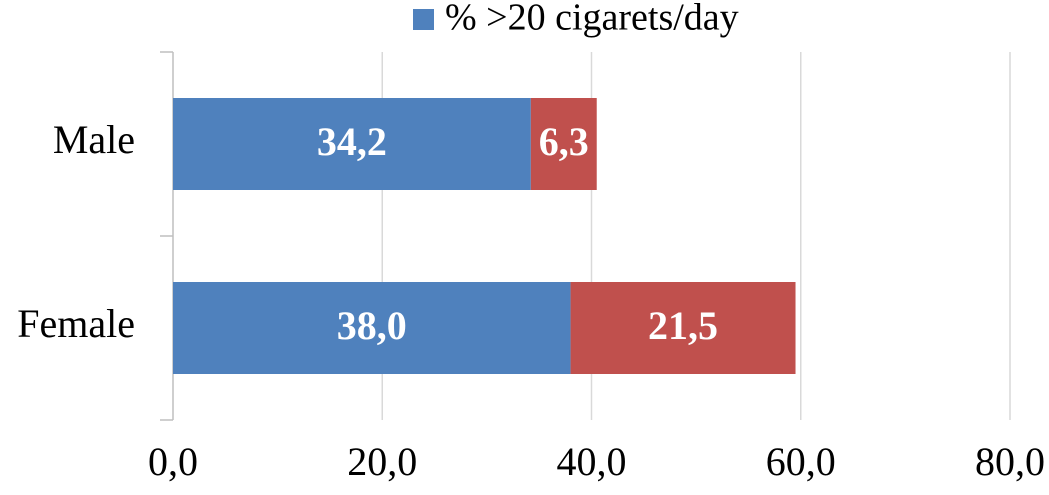 The width and height of the screenshot is (1049, 495). Describe the element at coordinates (592, 19) in the screenshot. I see `legend-label: % >20 cigarets/day` at that location.